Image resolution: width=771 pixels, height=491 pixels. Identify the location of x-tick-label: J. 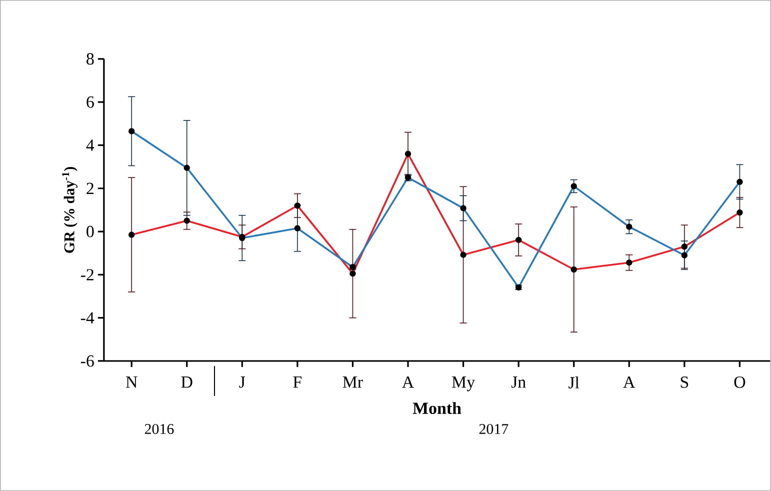
(242, 382).